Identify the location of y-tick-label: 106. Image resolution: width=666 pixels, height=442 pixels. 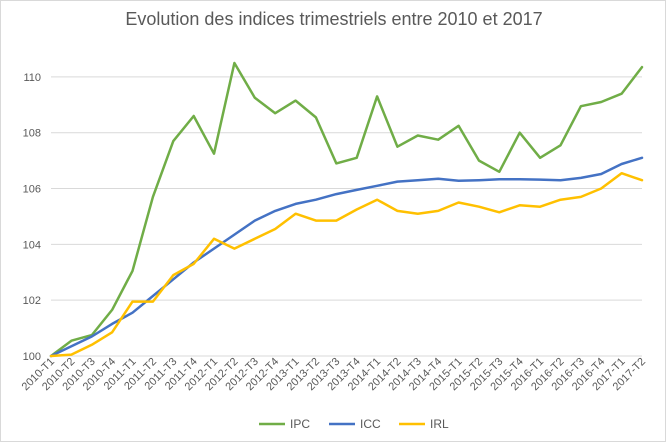
(32, 190).